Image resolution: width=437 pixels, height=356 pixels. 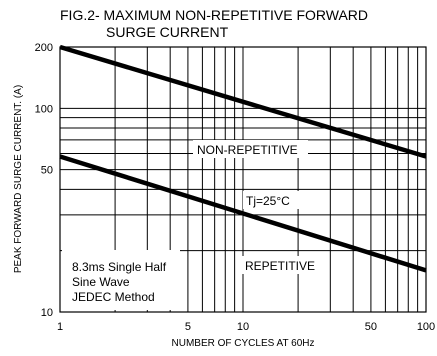 What do you see at coordinates (426, 327) in the screenshot?
I see `x-tick-label: 100` at bounding box center [426, 327].